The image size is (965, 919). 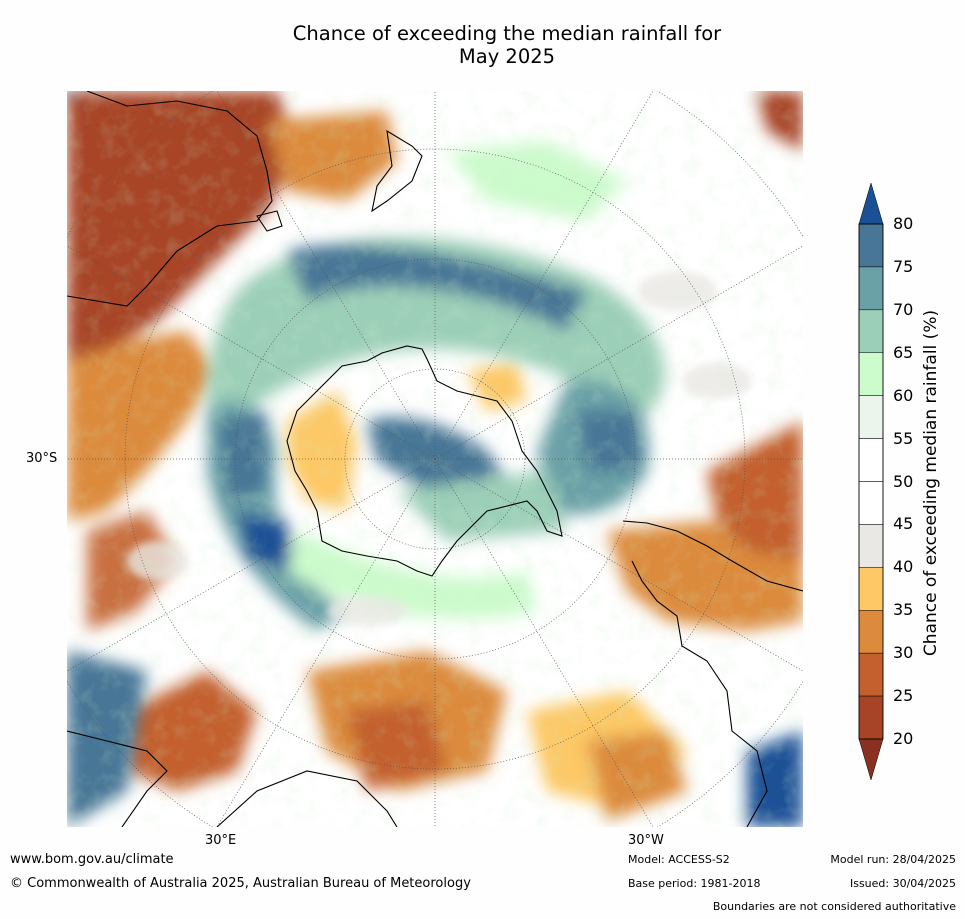 I want to click on title-line-2: May 2025, so click(x=507, y=56).